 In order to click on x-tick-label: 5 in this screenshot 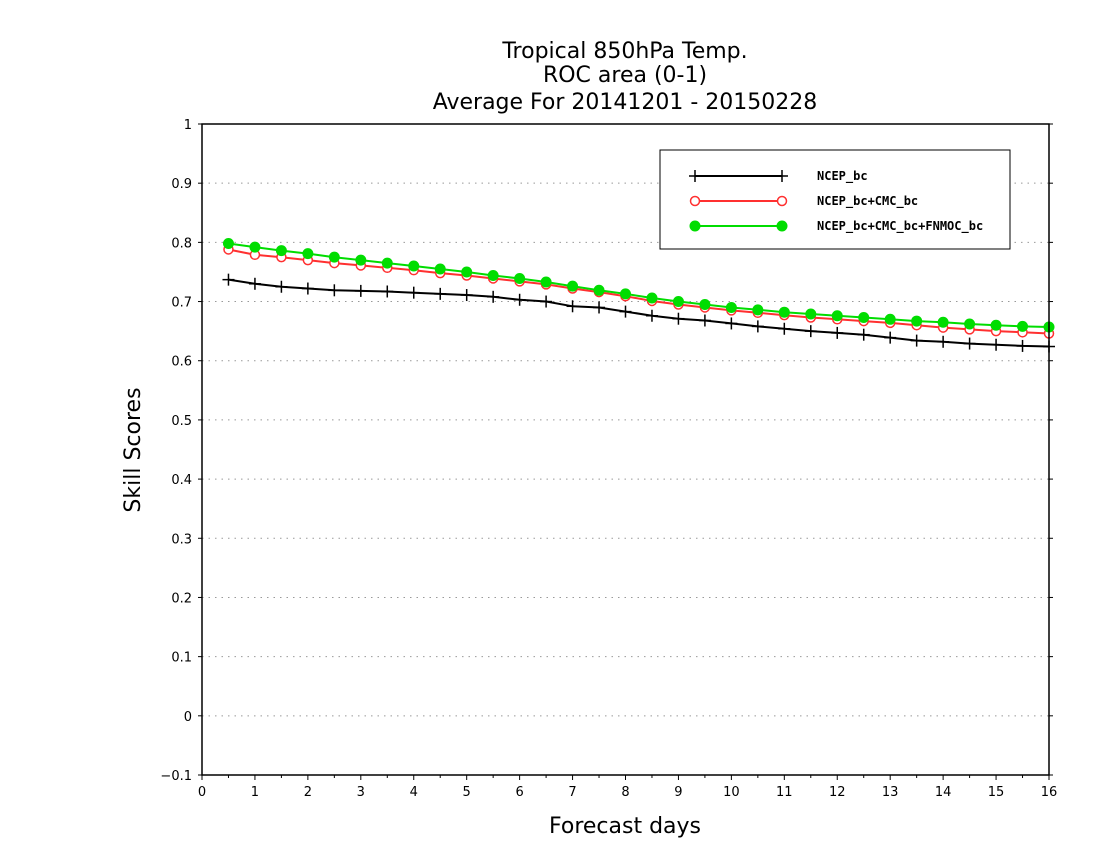, I will do `click(467, 792)`.